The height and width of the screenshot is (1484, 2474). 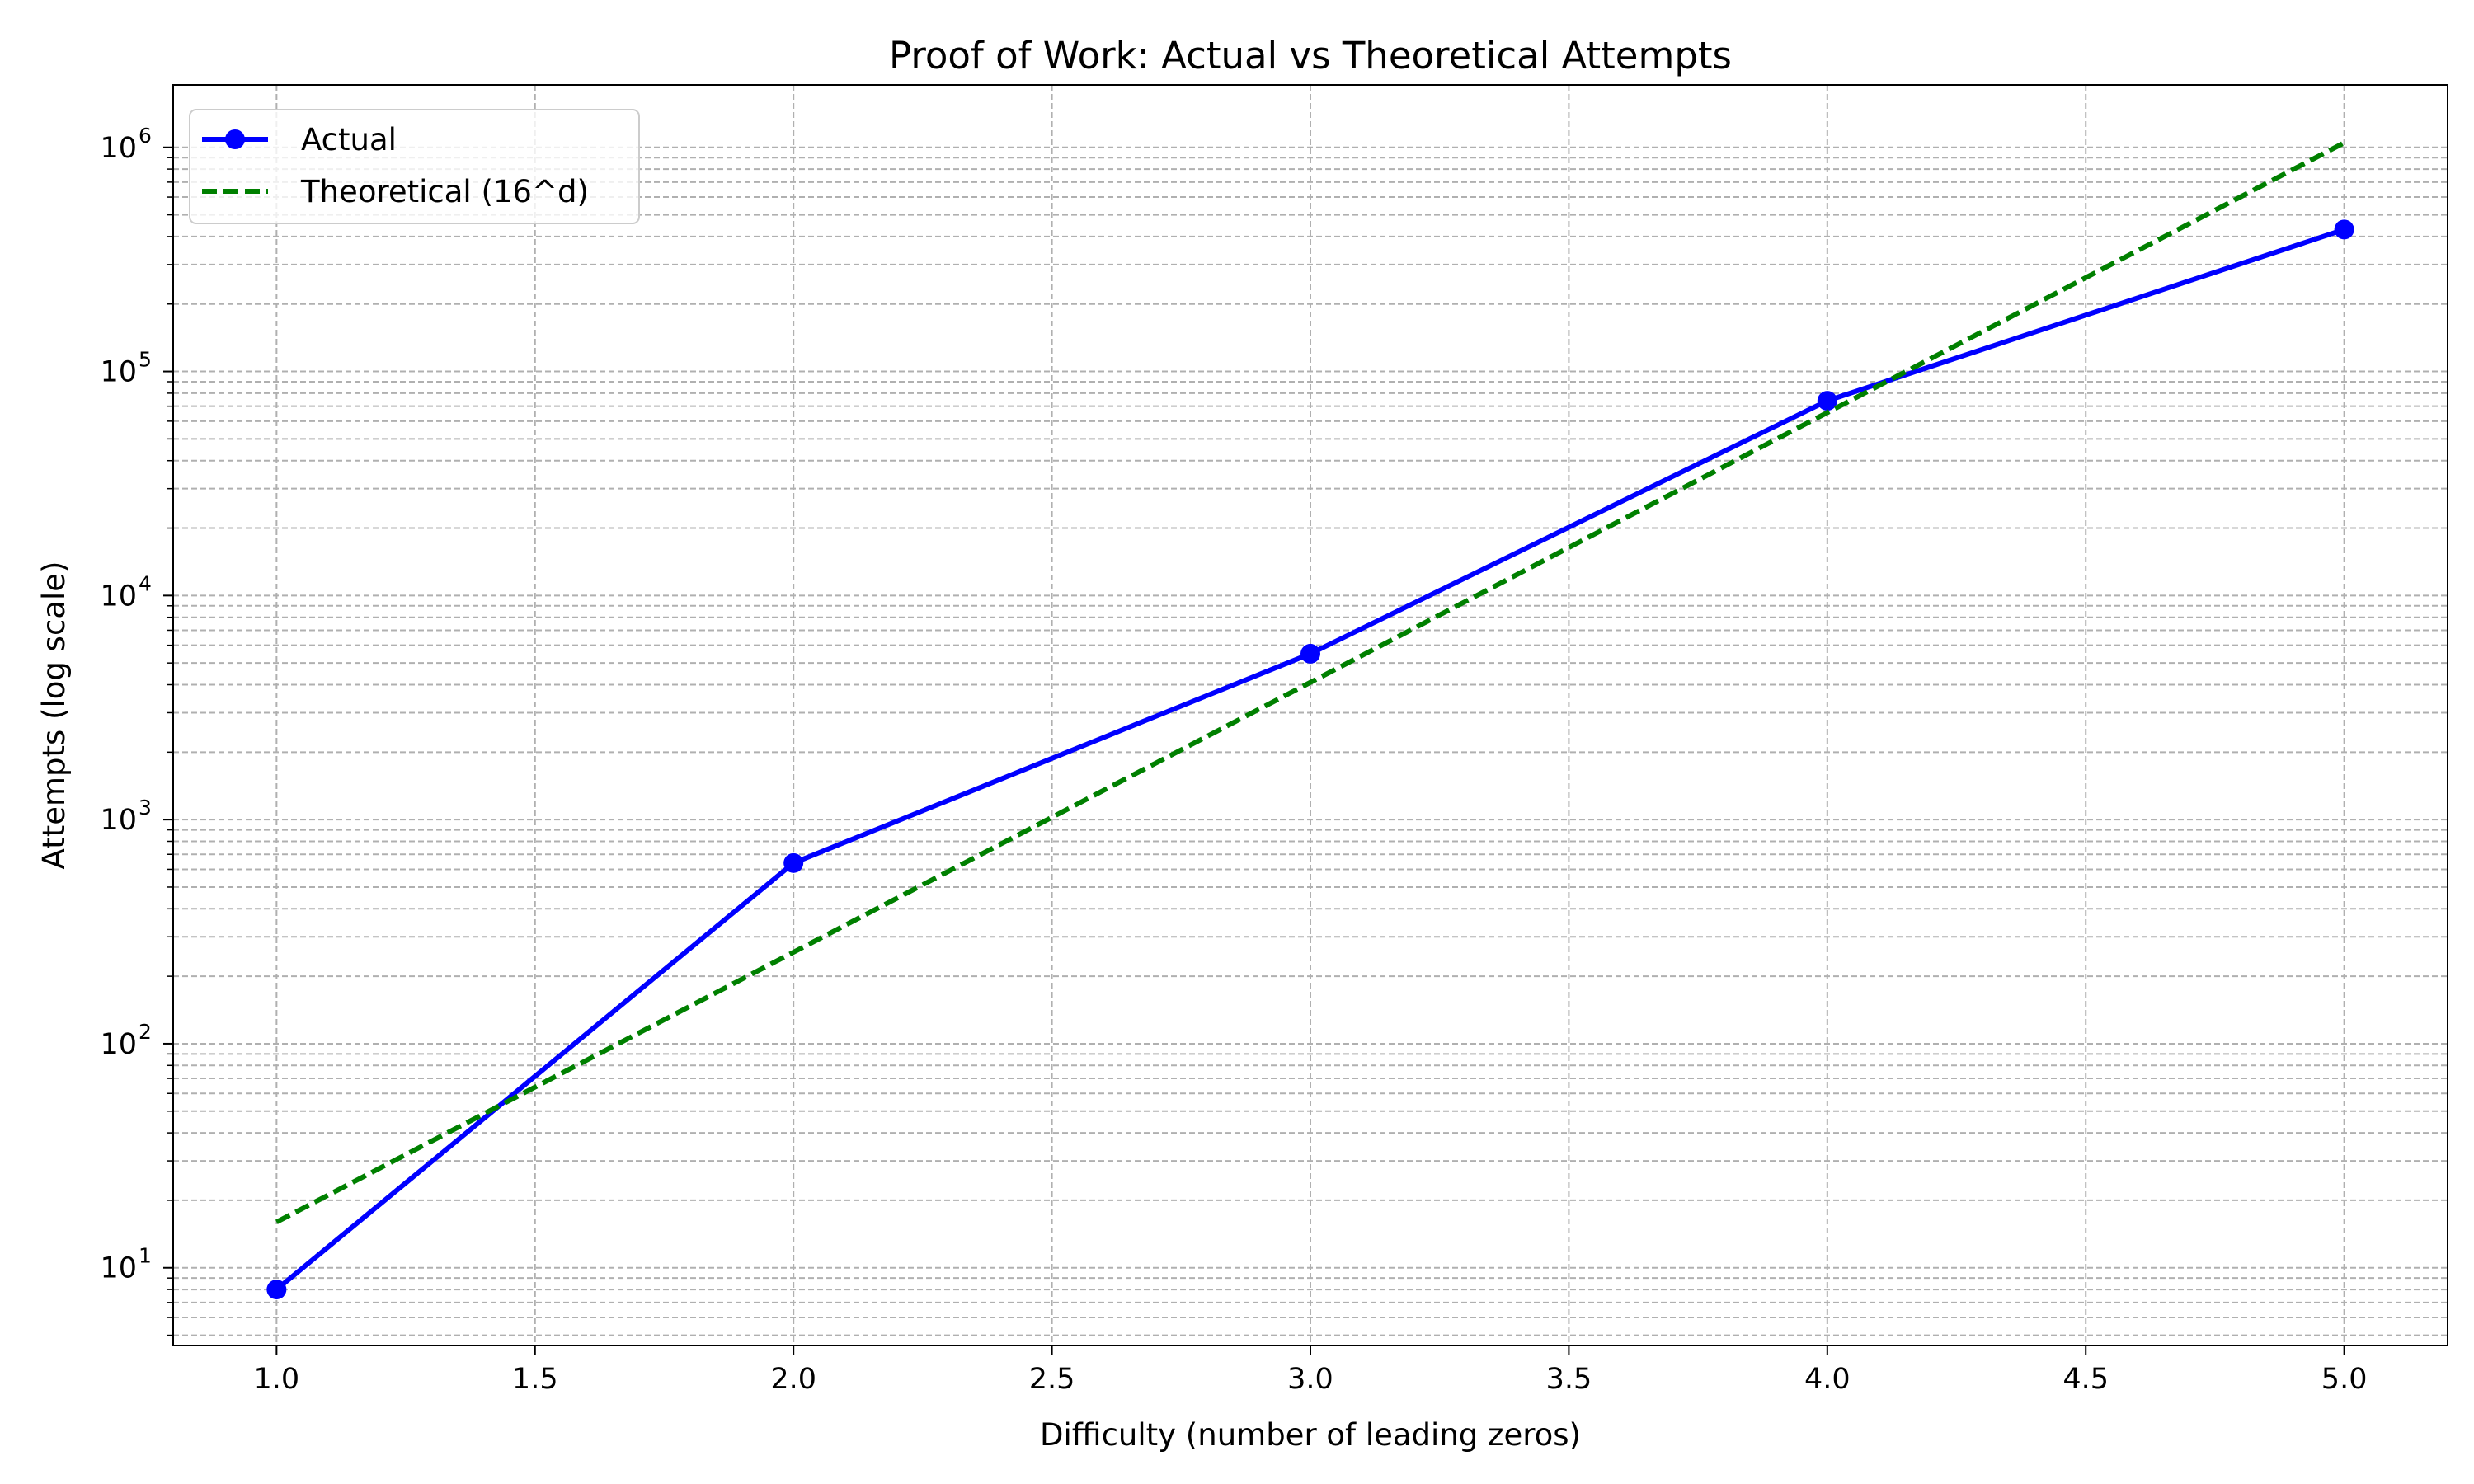 I want to click on legend-marker, so click(x=235, y=139).